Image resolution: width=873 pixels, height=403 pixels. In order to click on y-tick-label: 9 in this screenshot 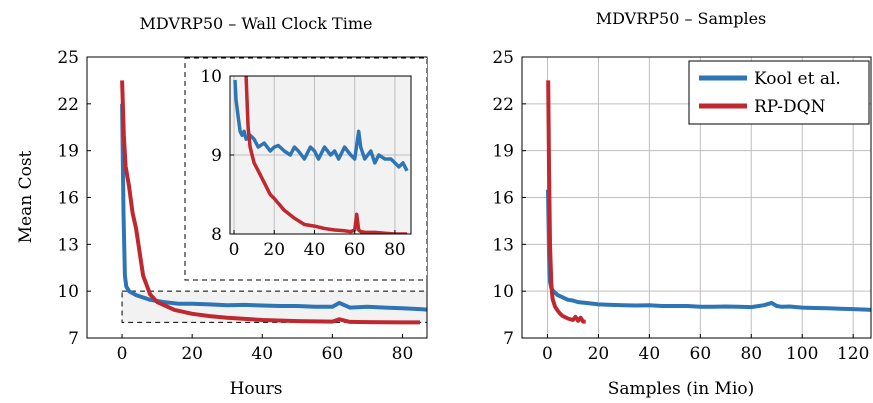, I will do `click(216, 156)`.